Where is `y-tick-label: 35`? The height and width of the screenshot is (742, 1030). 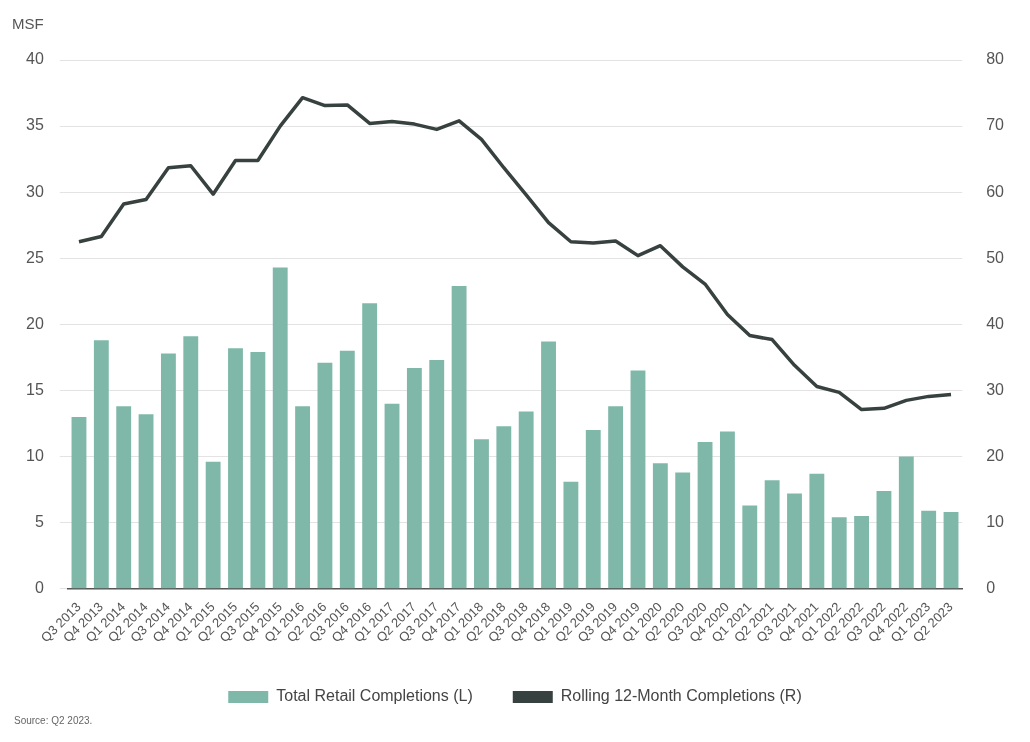 y-tick-label: 35 is located at coordinates (35, 125).